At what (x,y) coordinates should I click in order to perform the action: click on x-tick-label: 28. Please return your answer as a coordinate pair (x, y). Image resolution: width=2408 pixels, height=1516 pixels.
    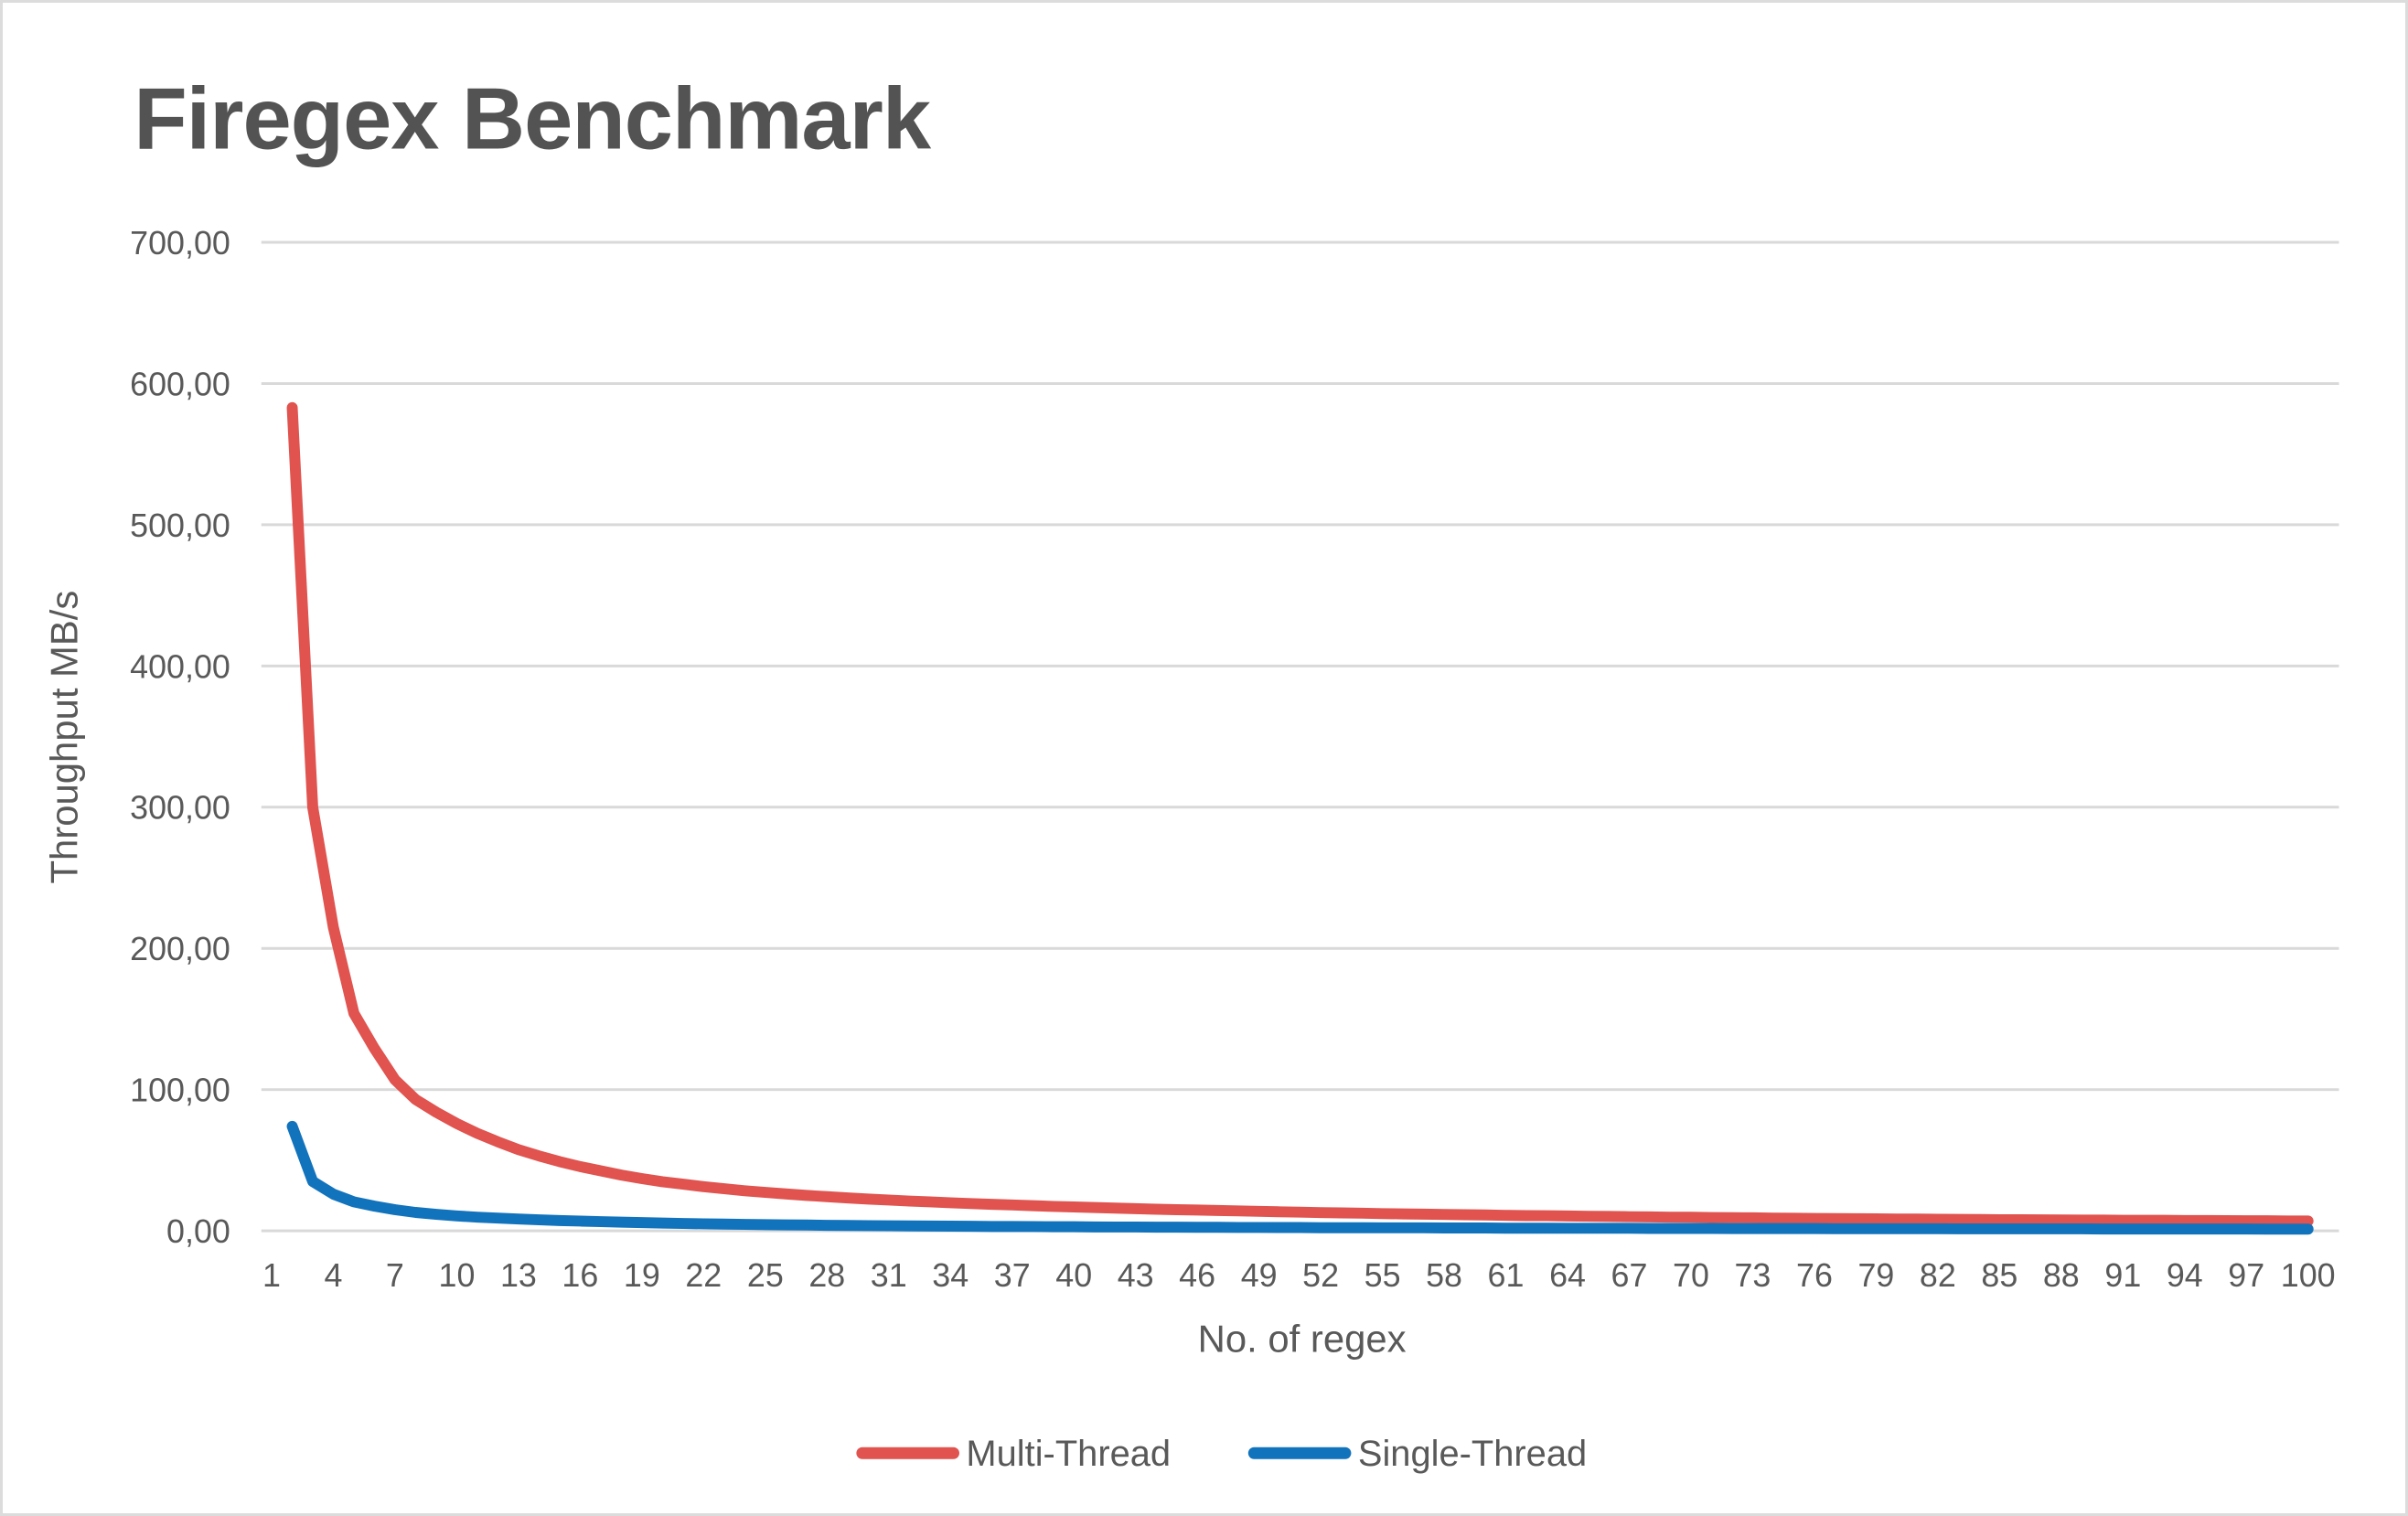
    Looking at the image, I should click on (826, 1275).